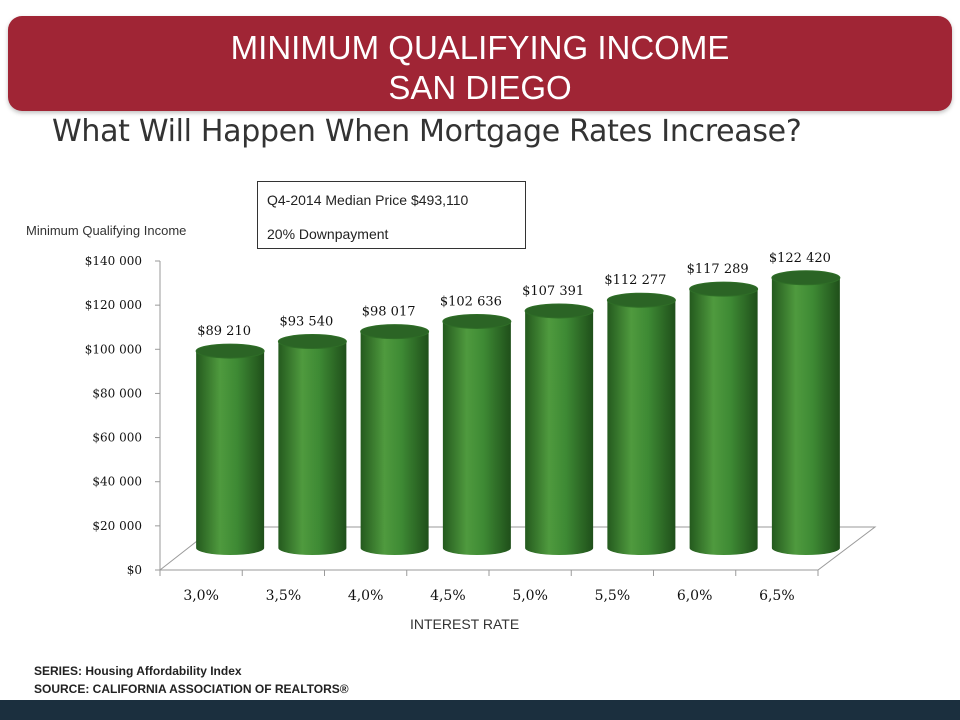 This screenshot has width=960, height=720. I want to click on title-banner: MINIMUM QUALIFYING INCOME SAN DIEGO, so click(480, 63).